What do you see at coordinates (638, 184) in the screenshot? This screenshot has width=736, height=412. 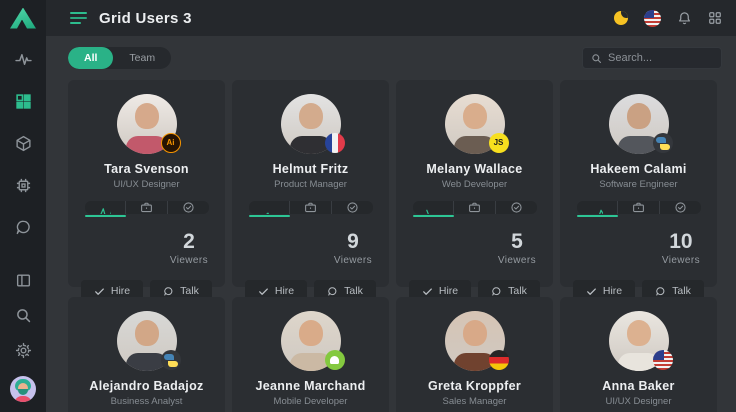 I see `user-role: Software Engineer` at bounding box center [638, 184].